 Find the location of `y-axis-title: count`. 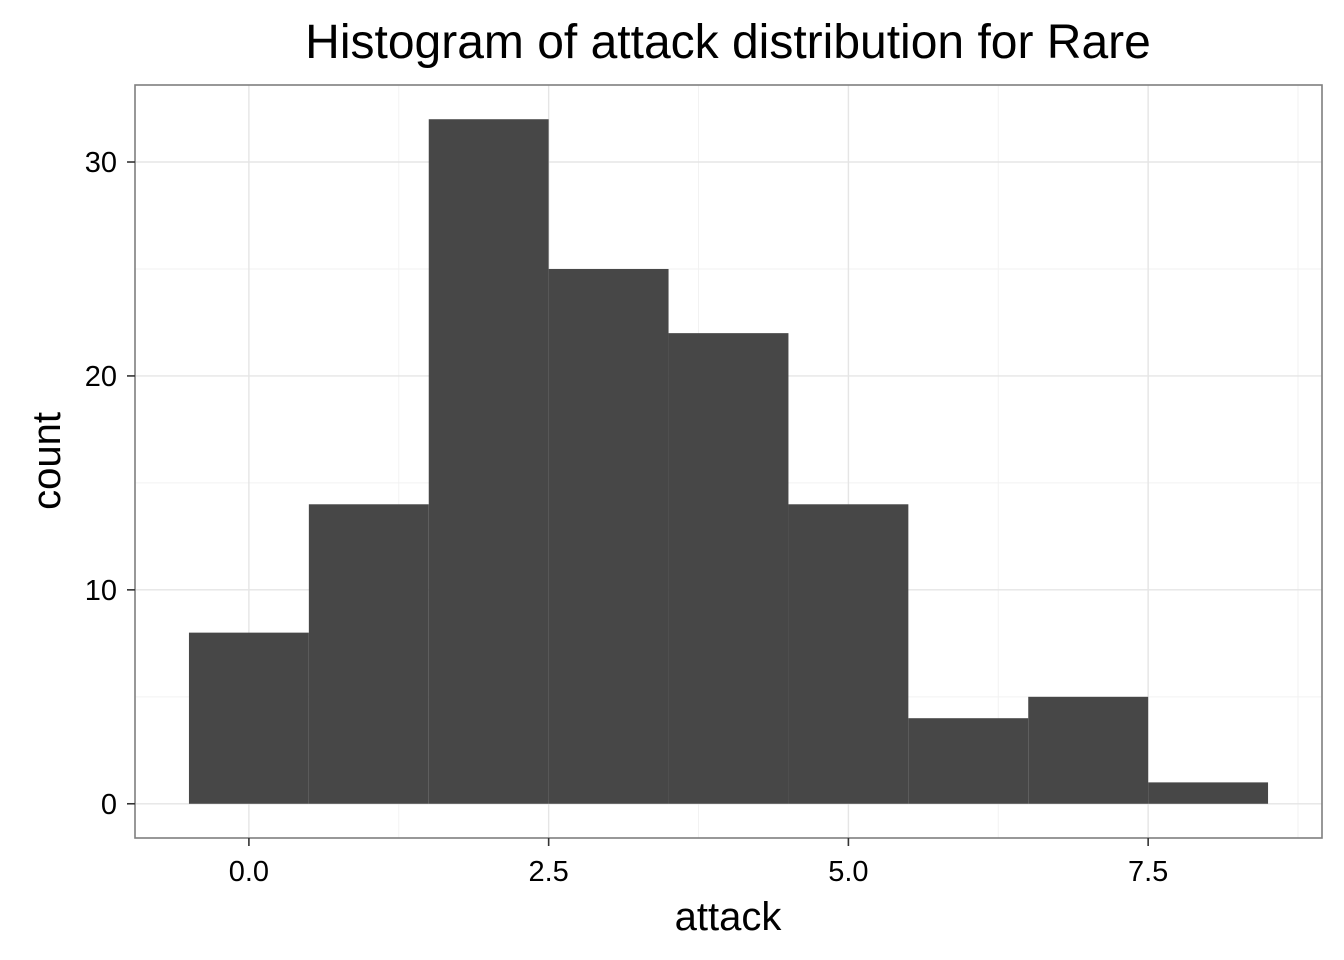

y-axis-title: count is located at coordinates (47, 461).